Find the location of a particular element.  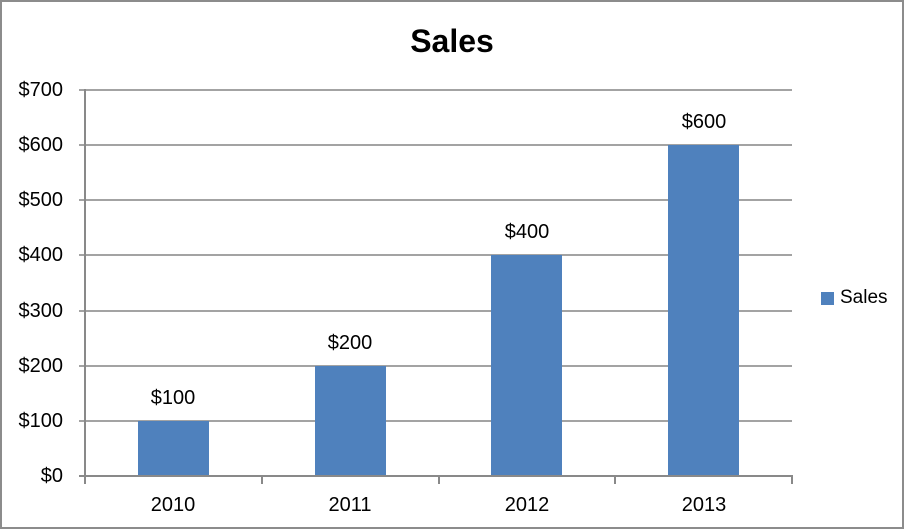

chart-title: Sales is located at coordinates (452, 41).